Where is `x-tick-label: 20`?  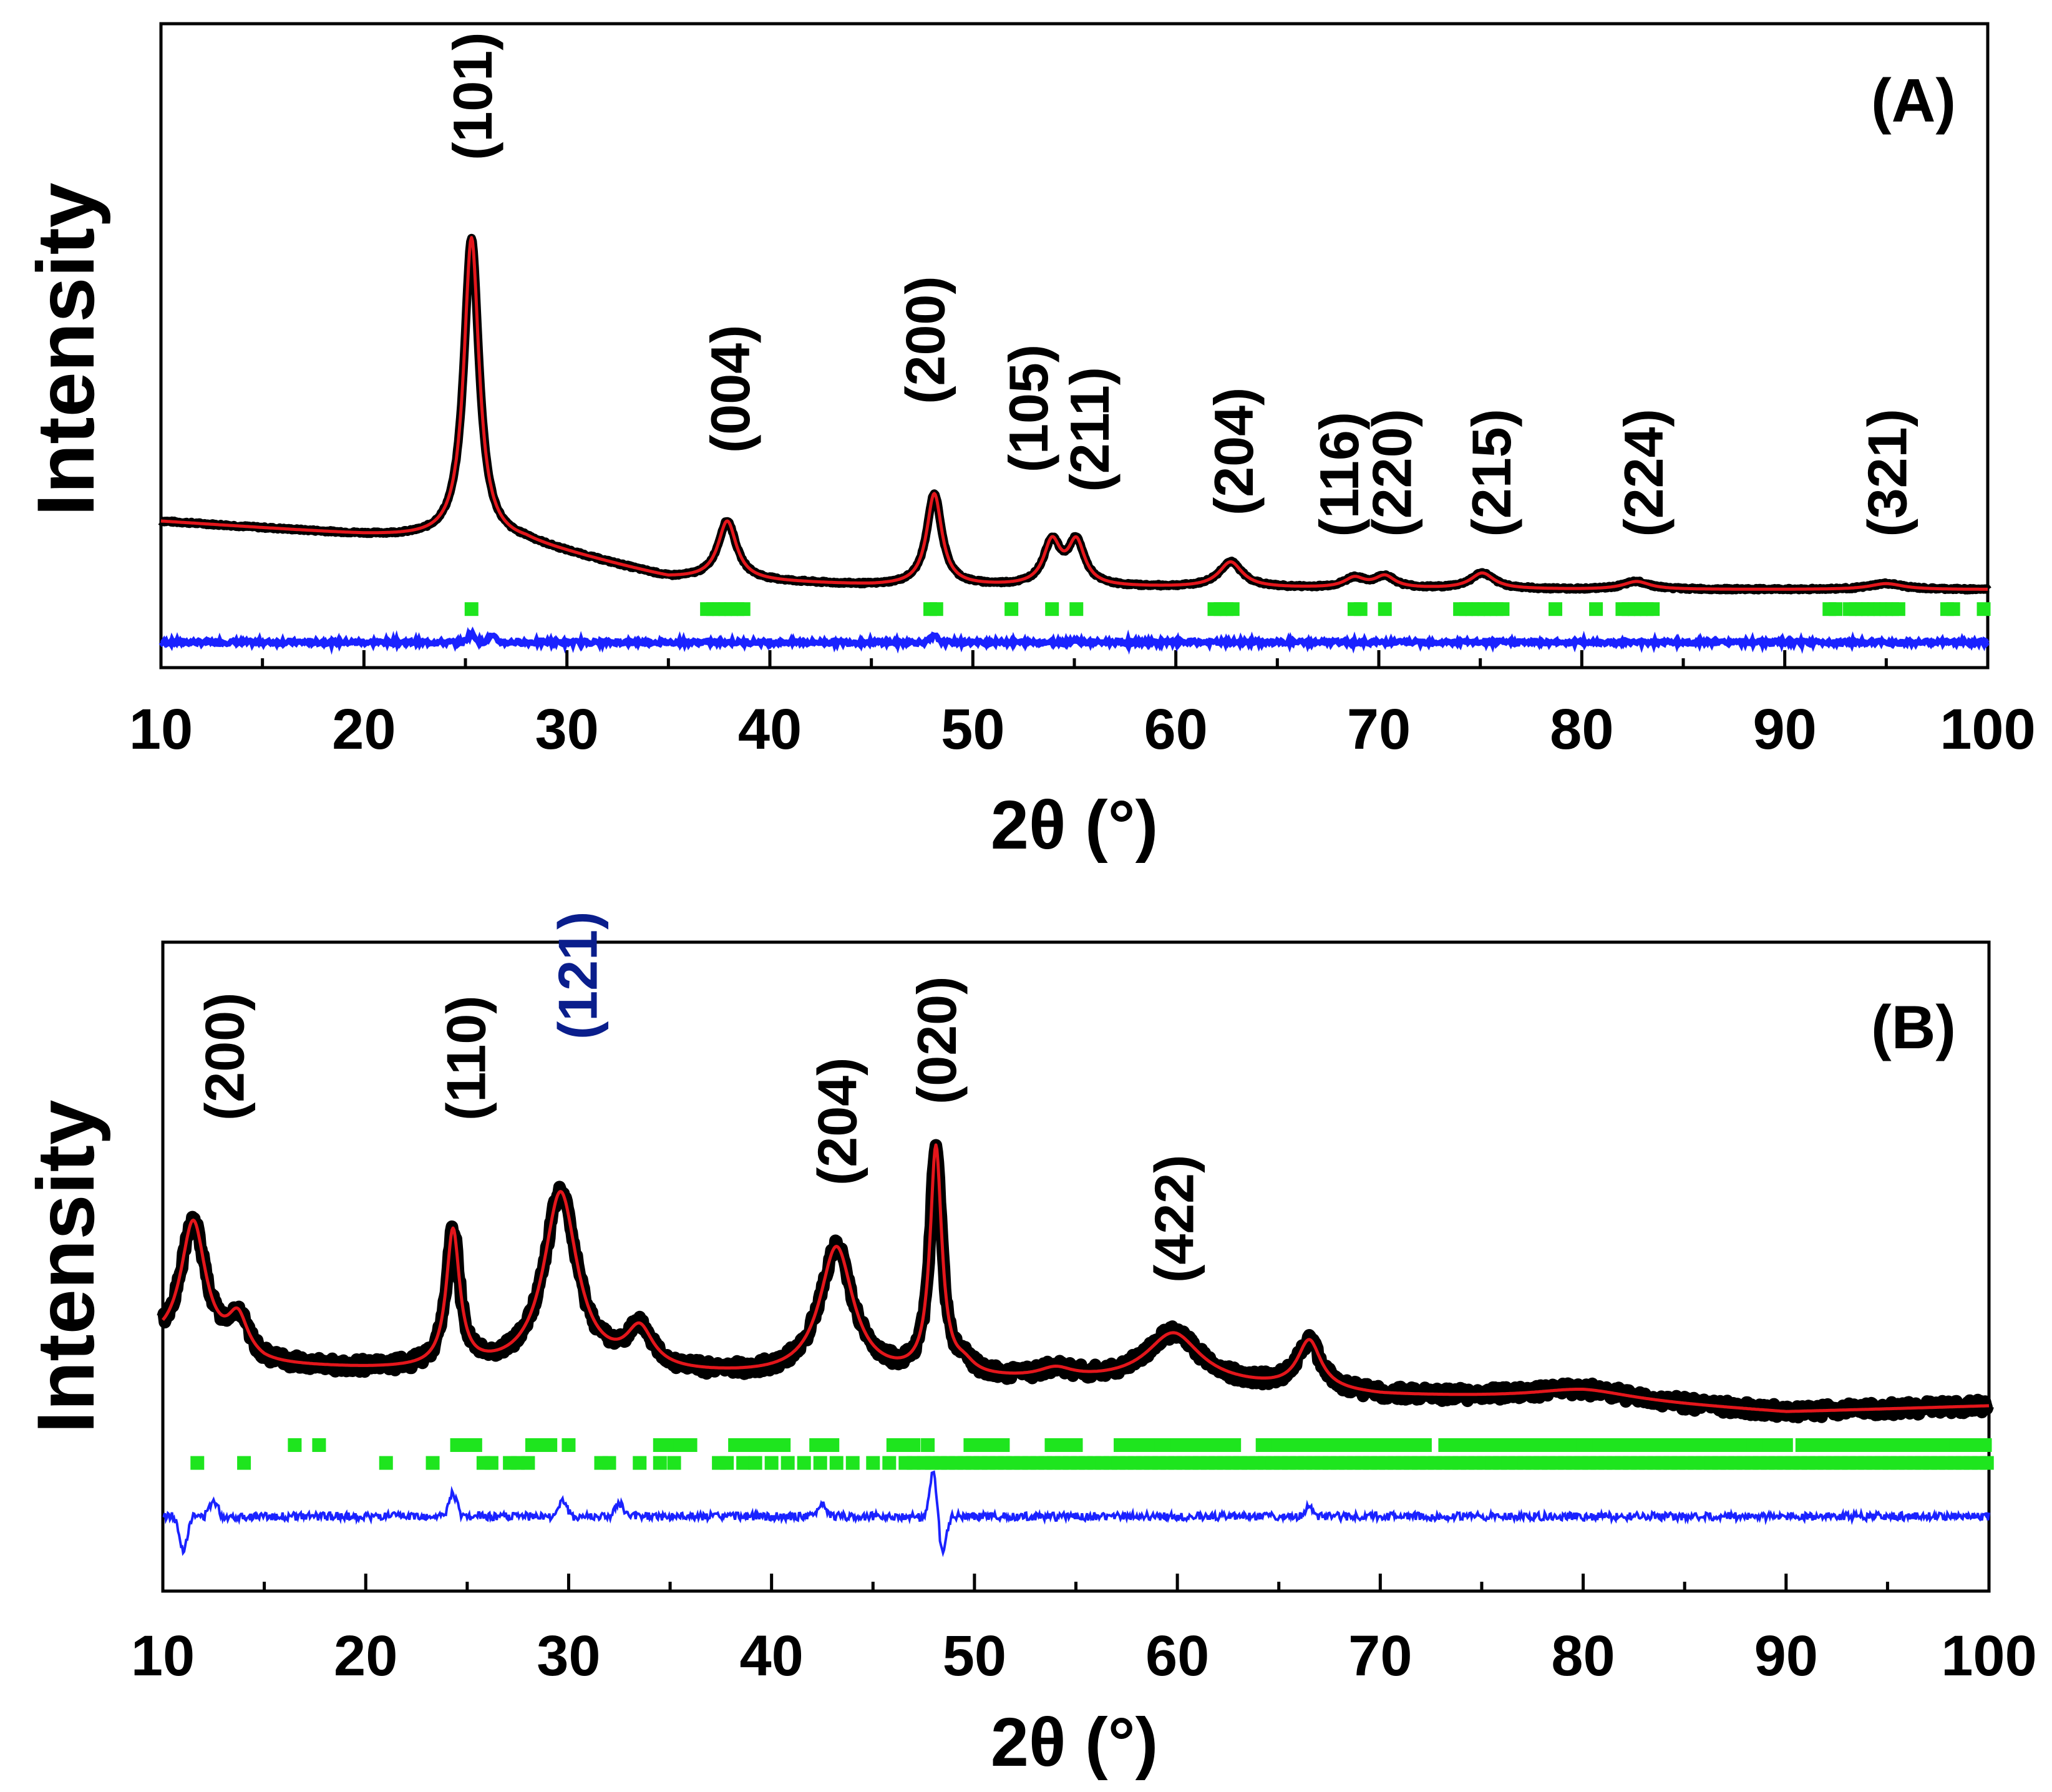
x-tick-label: 20 is located at coordinates (364, 729).